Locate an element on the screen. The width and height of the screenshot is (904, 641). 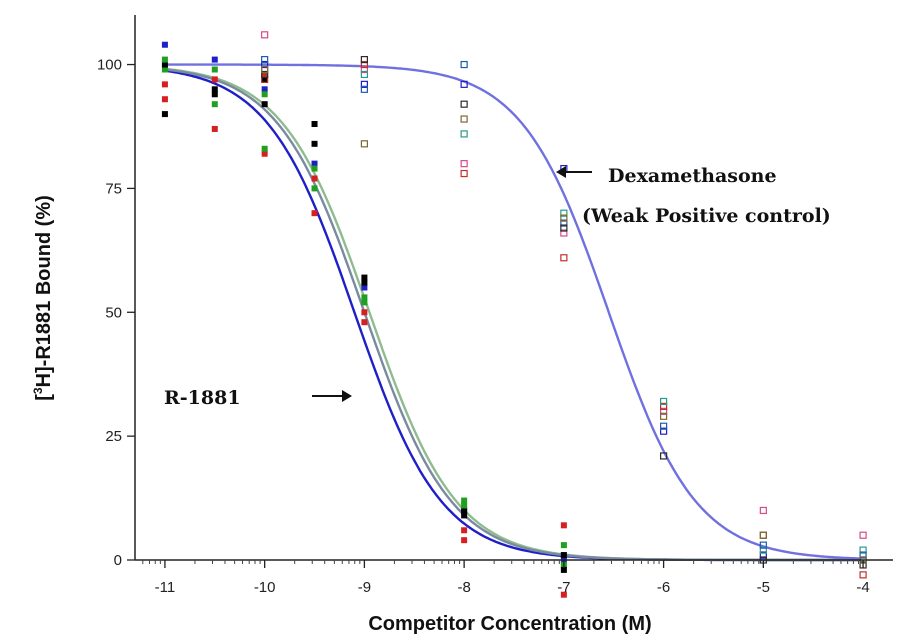
y-tick-label: 25 is located at coordinates (113, 436).